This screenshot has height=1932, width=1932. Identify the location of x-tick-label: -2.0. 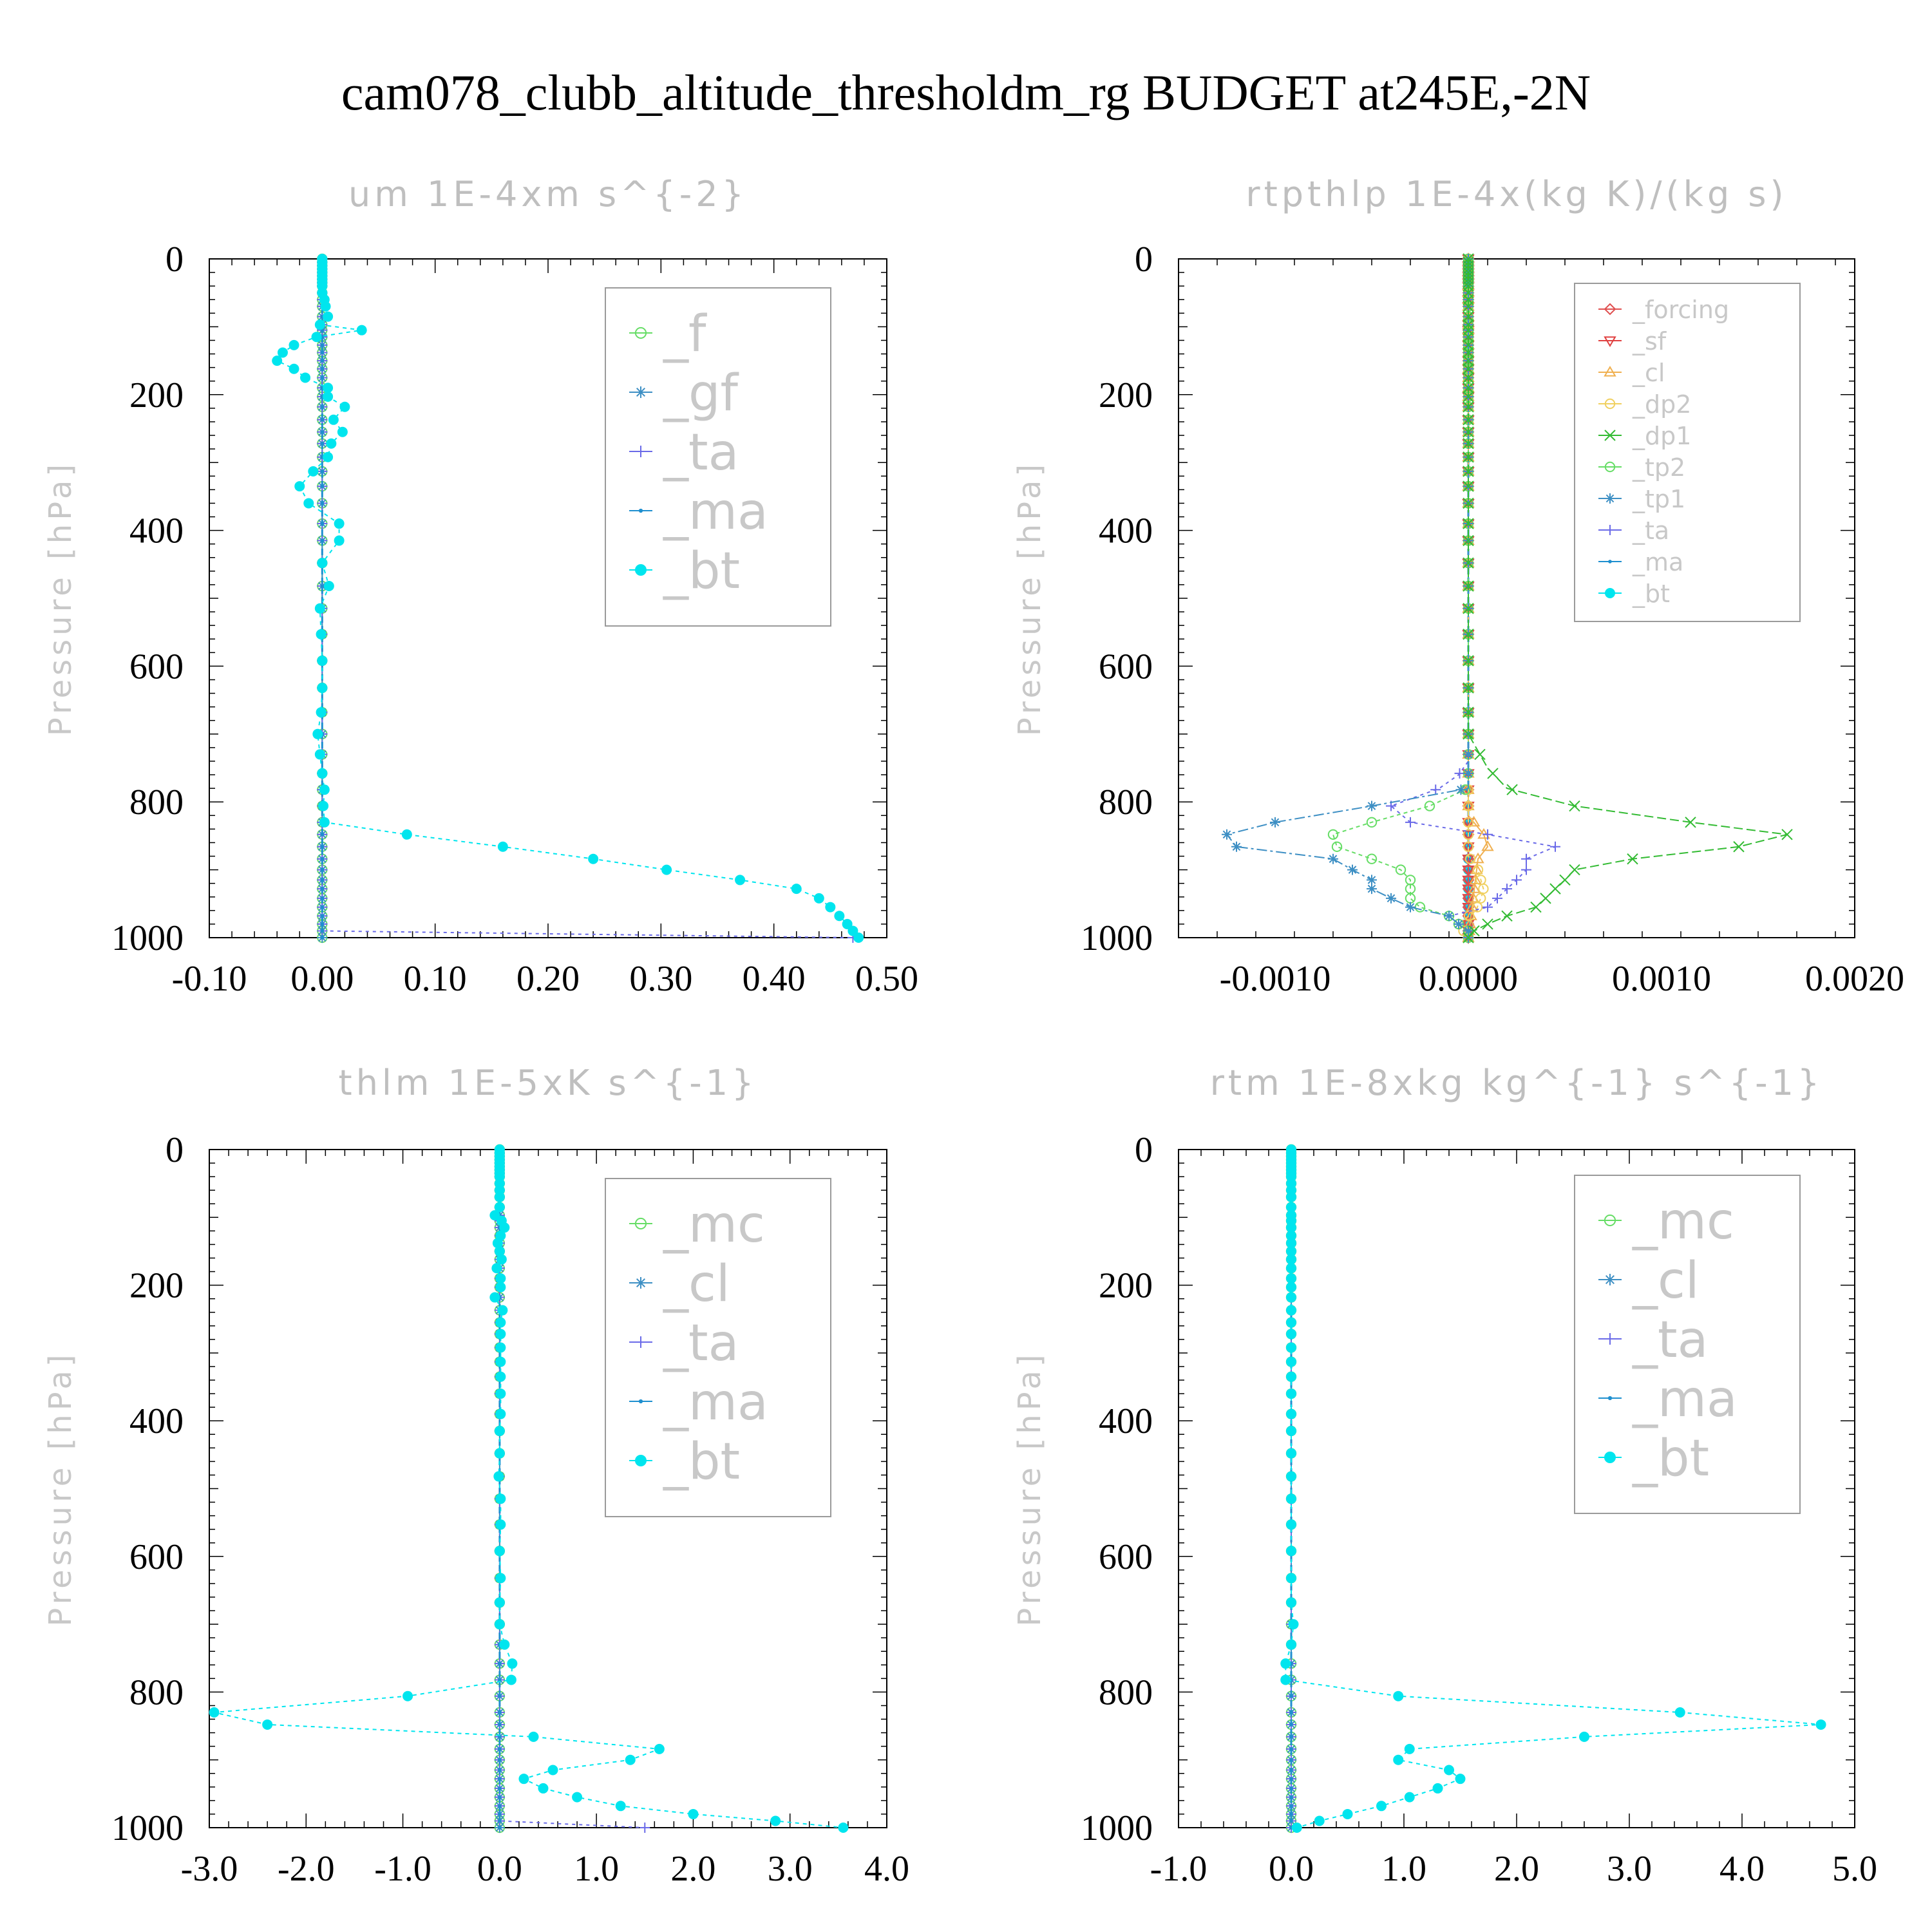
(306, 1869).